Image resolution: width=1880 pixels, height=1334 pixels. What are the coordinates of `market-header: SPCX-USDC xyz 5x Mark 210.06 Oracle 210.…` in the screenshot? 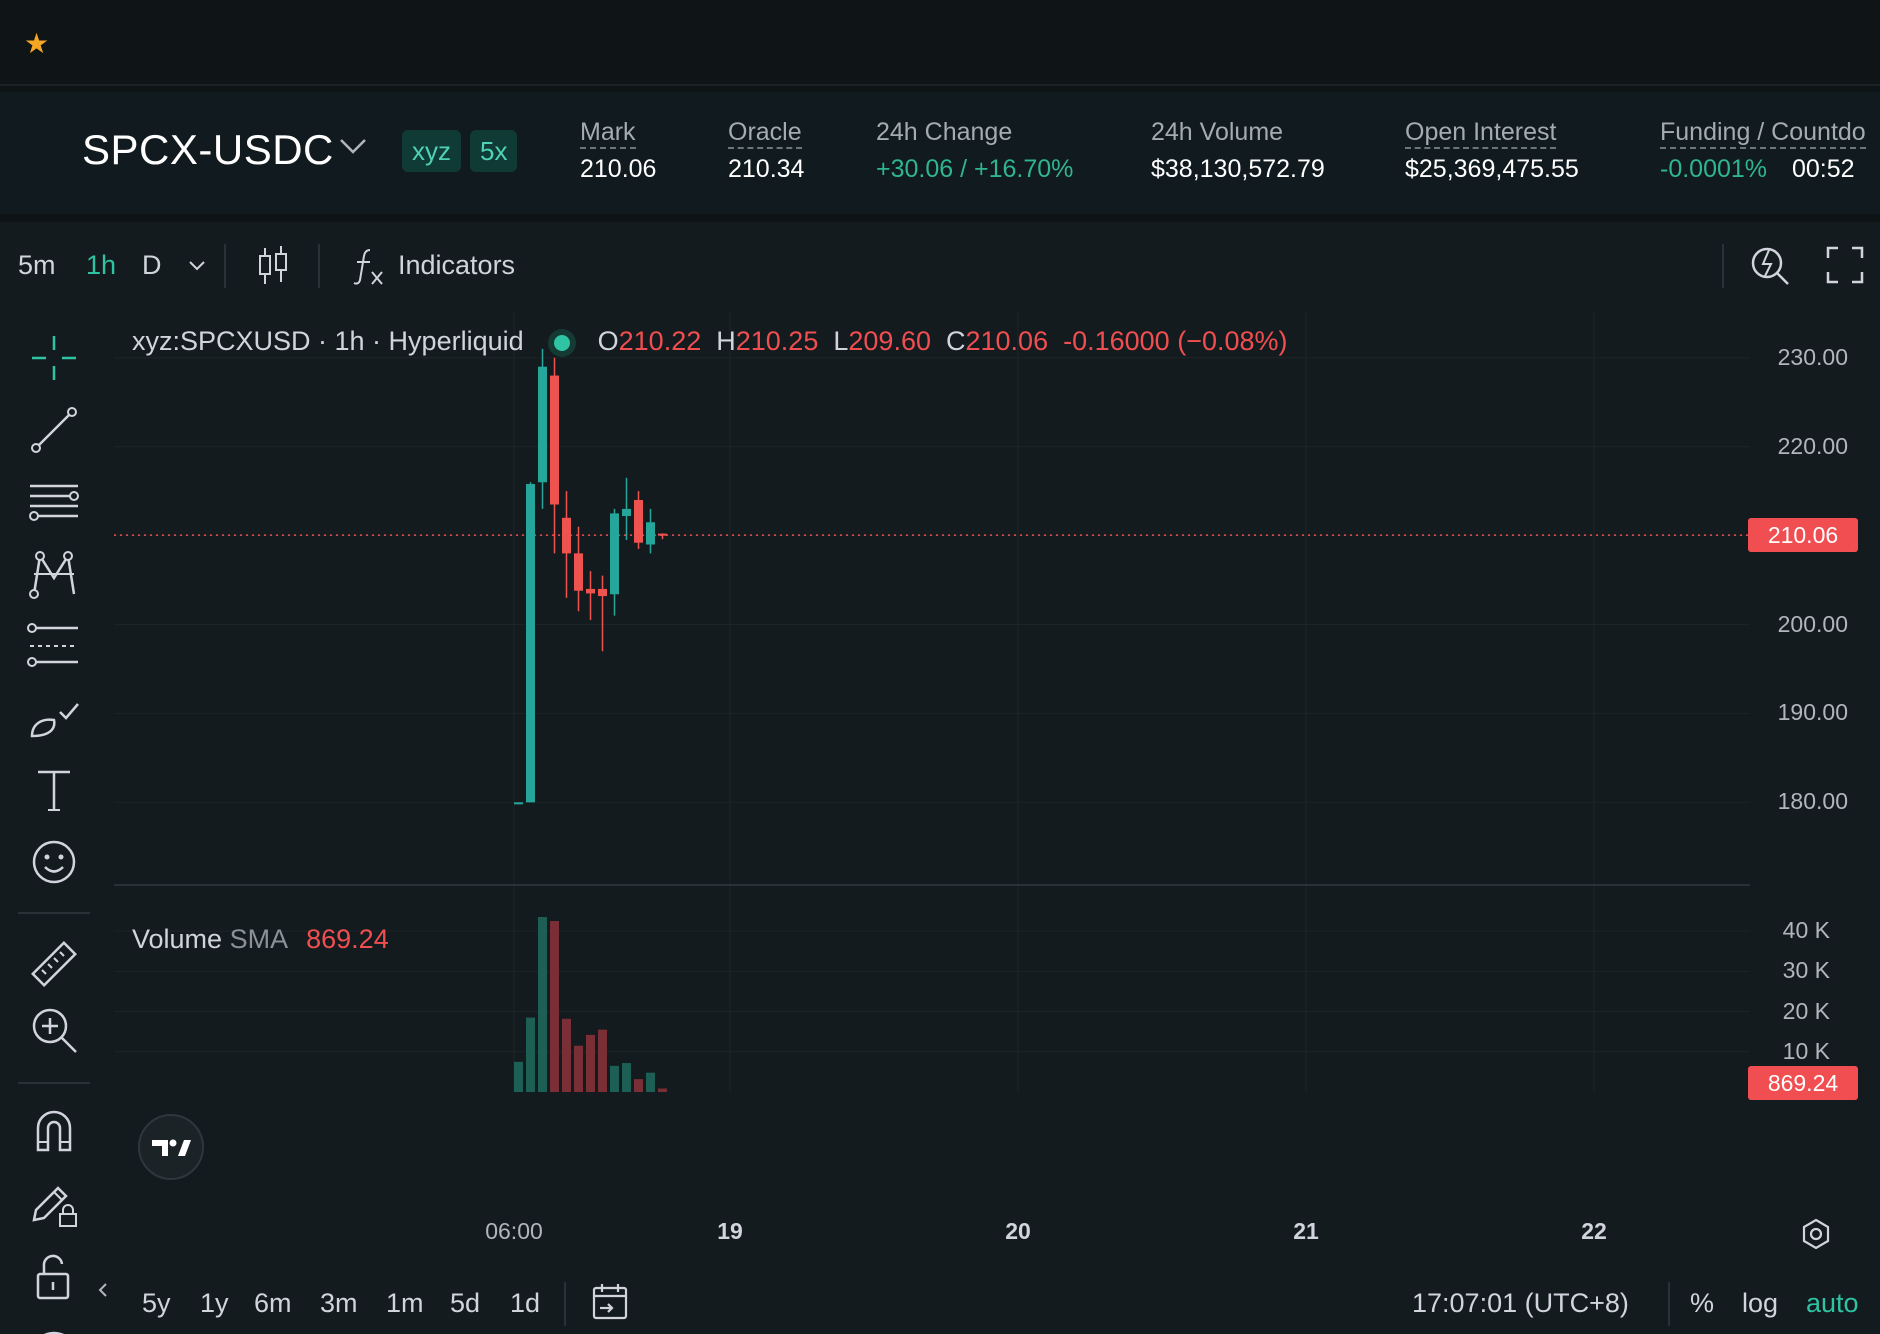 It's located at (940, 153).